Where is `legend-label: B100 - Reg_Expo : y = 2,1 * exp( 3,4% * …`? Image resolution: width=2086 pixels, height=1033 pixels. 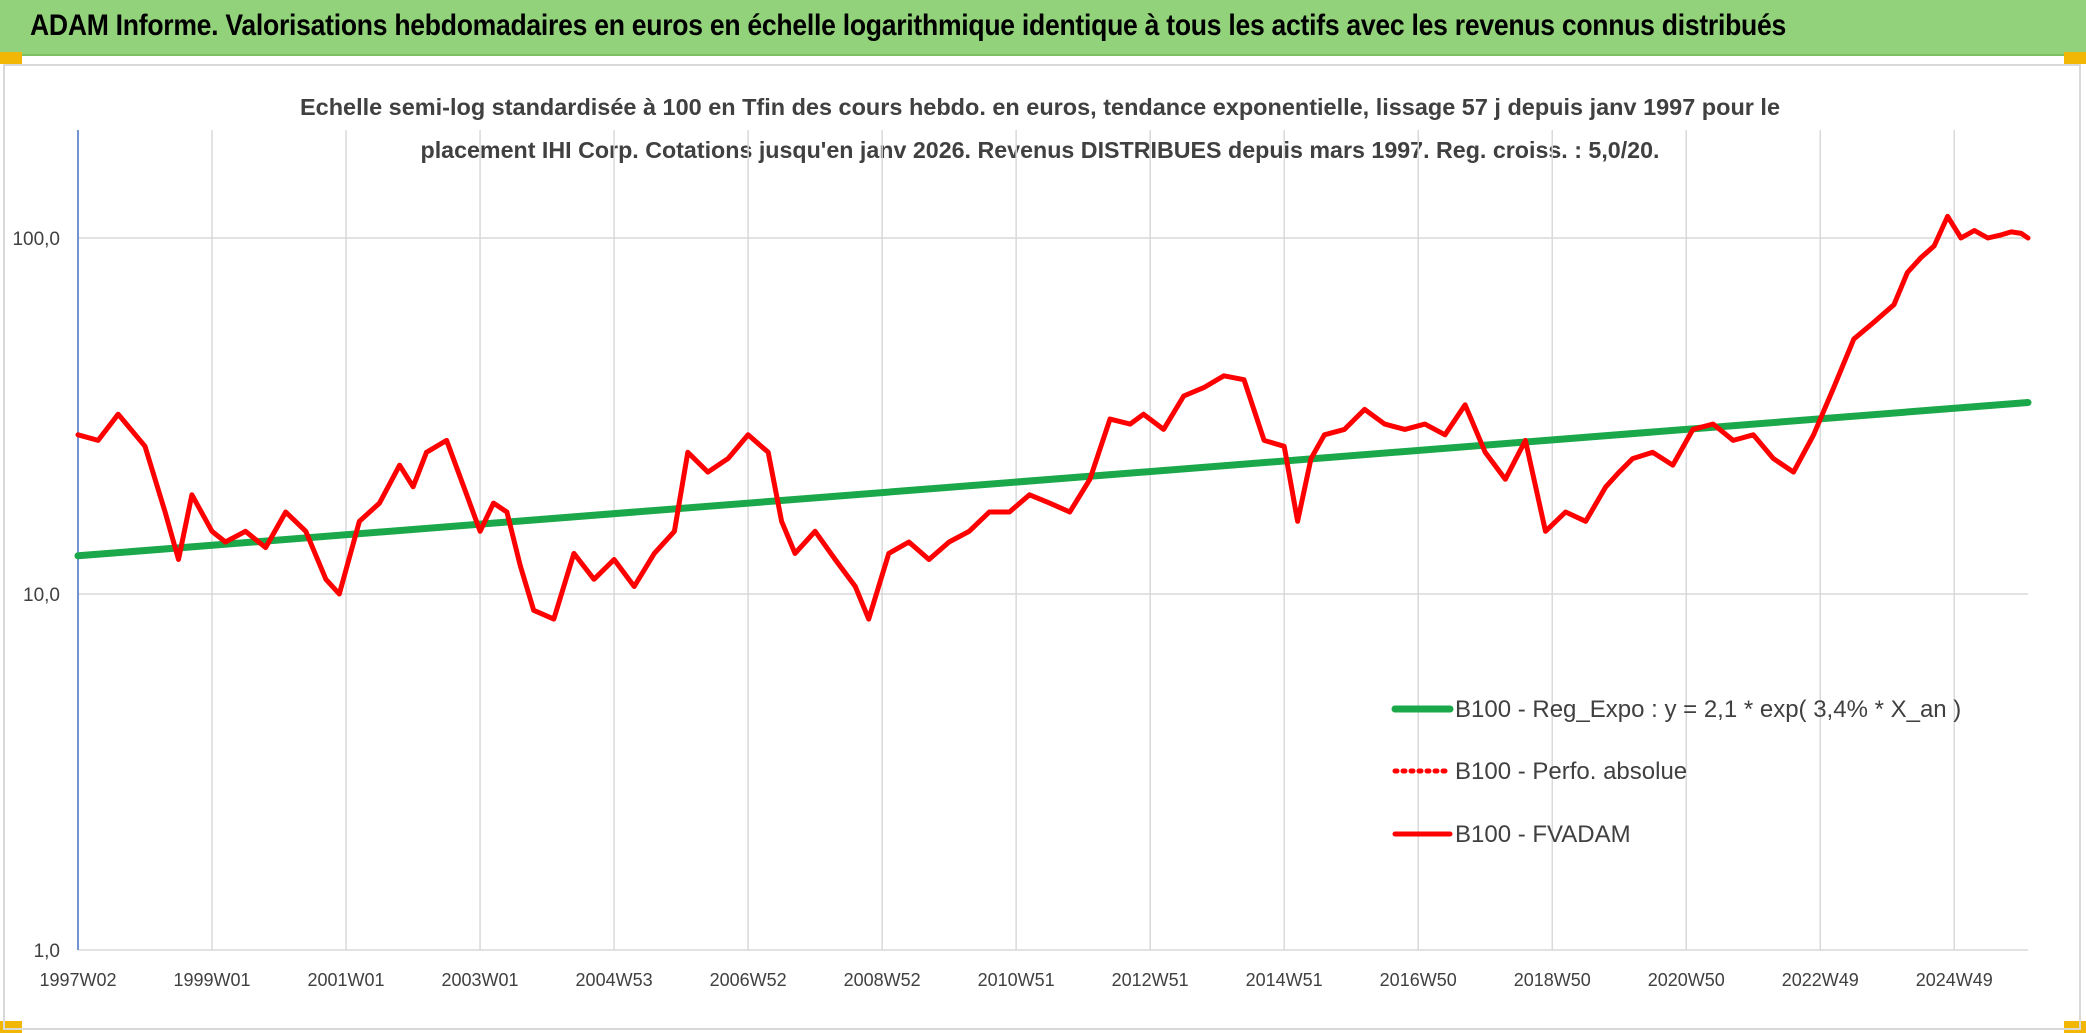 legend-label: B100 - Reg_Expo : y = 2,1 * exp( 3,4% * … is located at coordinates (1708, 709).